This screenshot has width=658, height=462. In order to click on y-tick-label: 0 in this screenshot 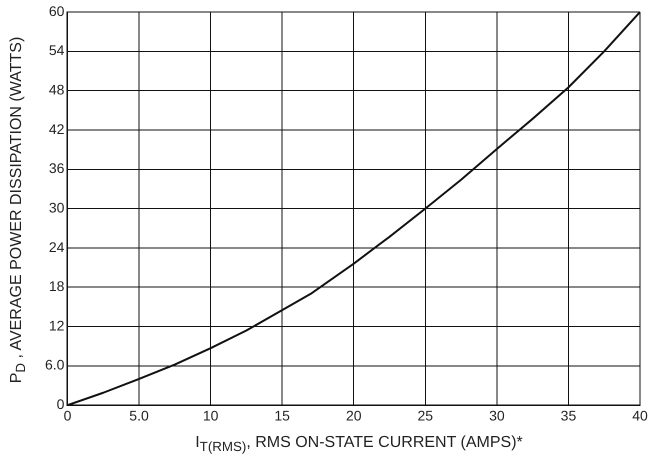, I will do `click(60, 404)`.